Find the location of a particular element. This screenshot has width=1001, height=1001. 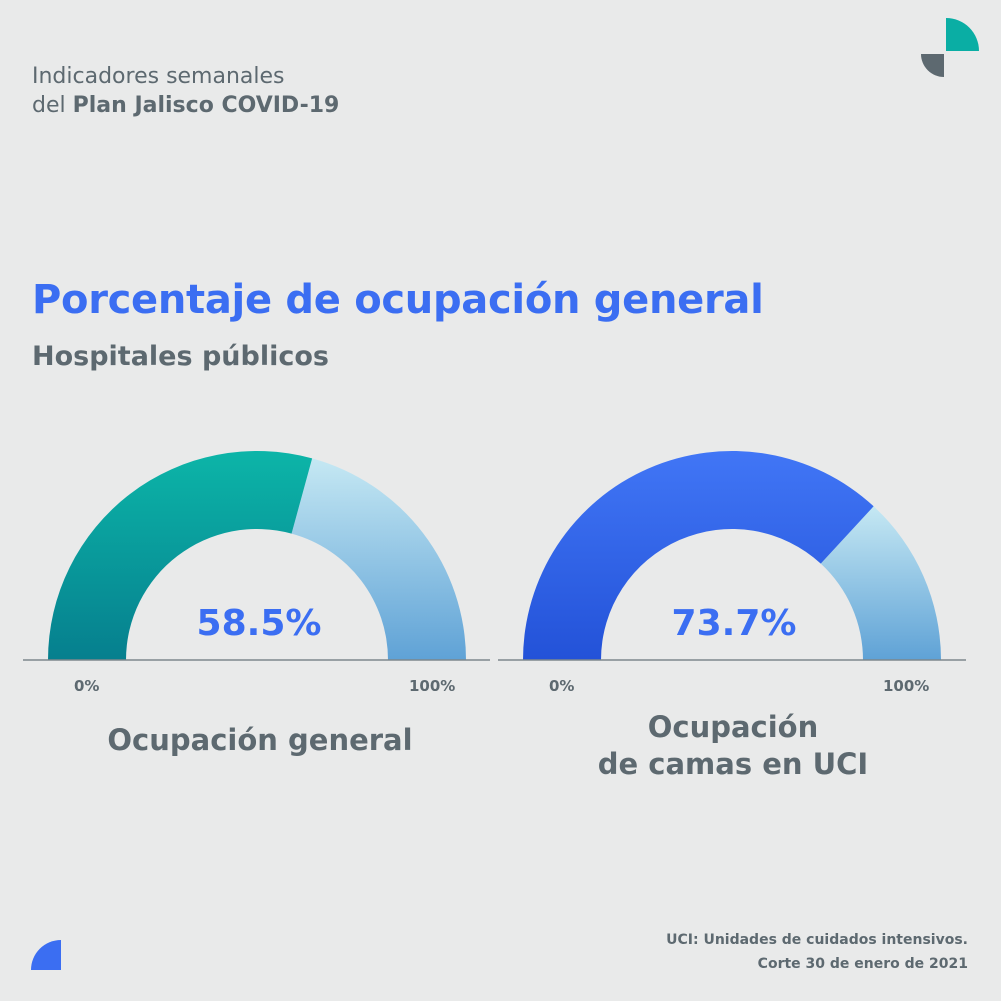

gauge-general-value-arc is located at coordinates (180, 555).